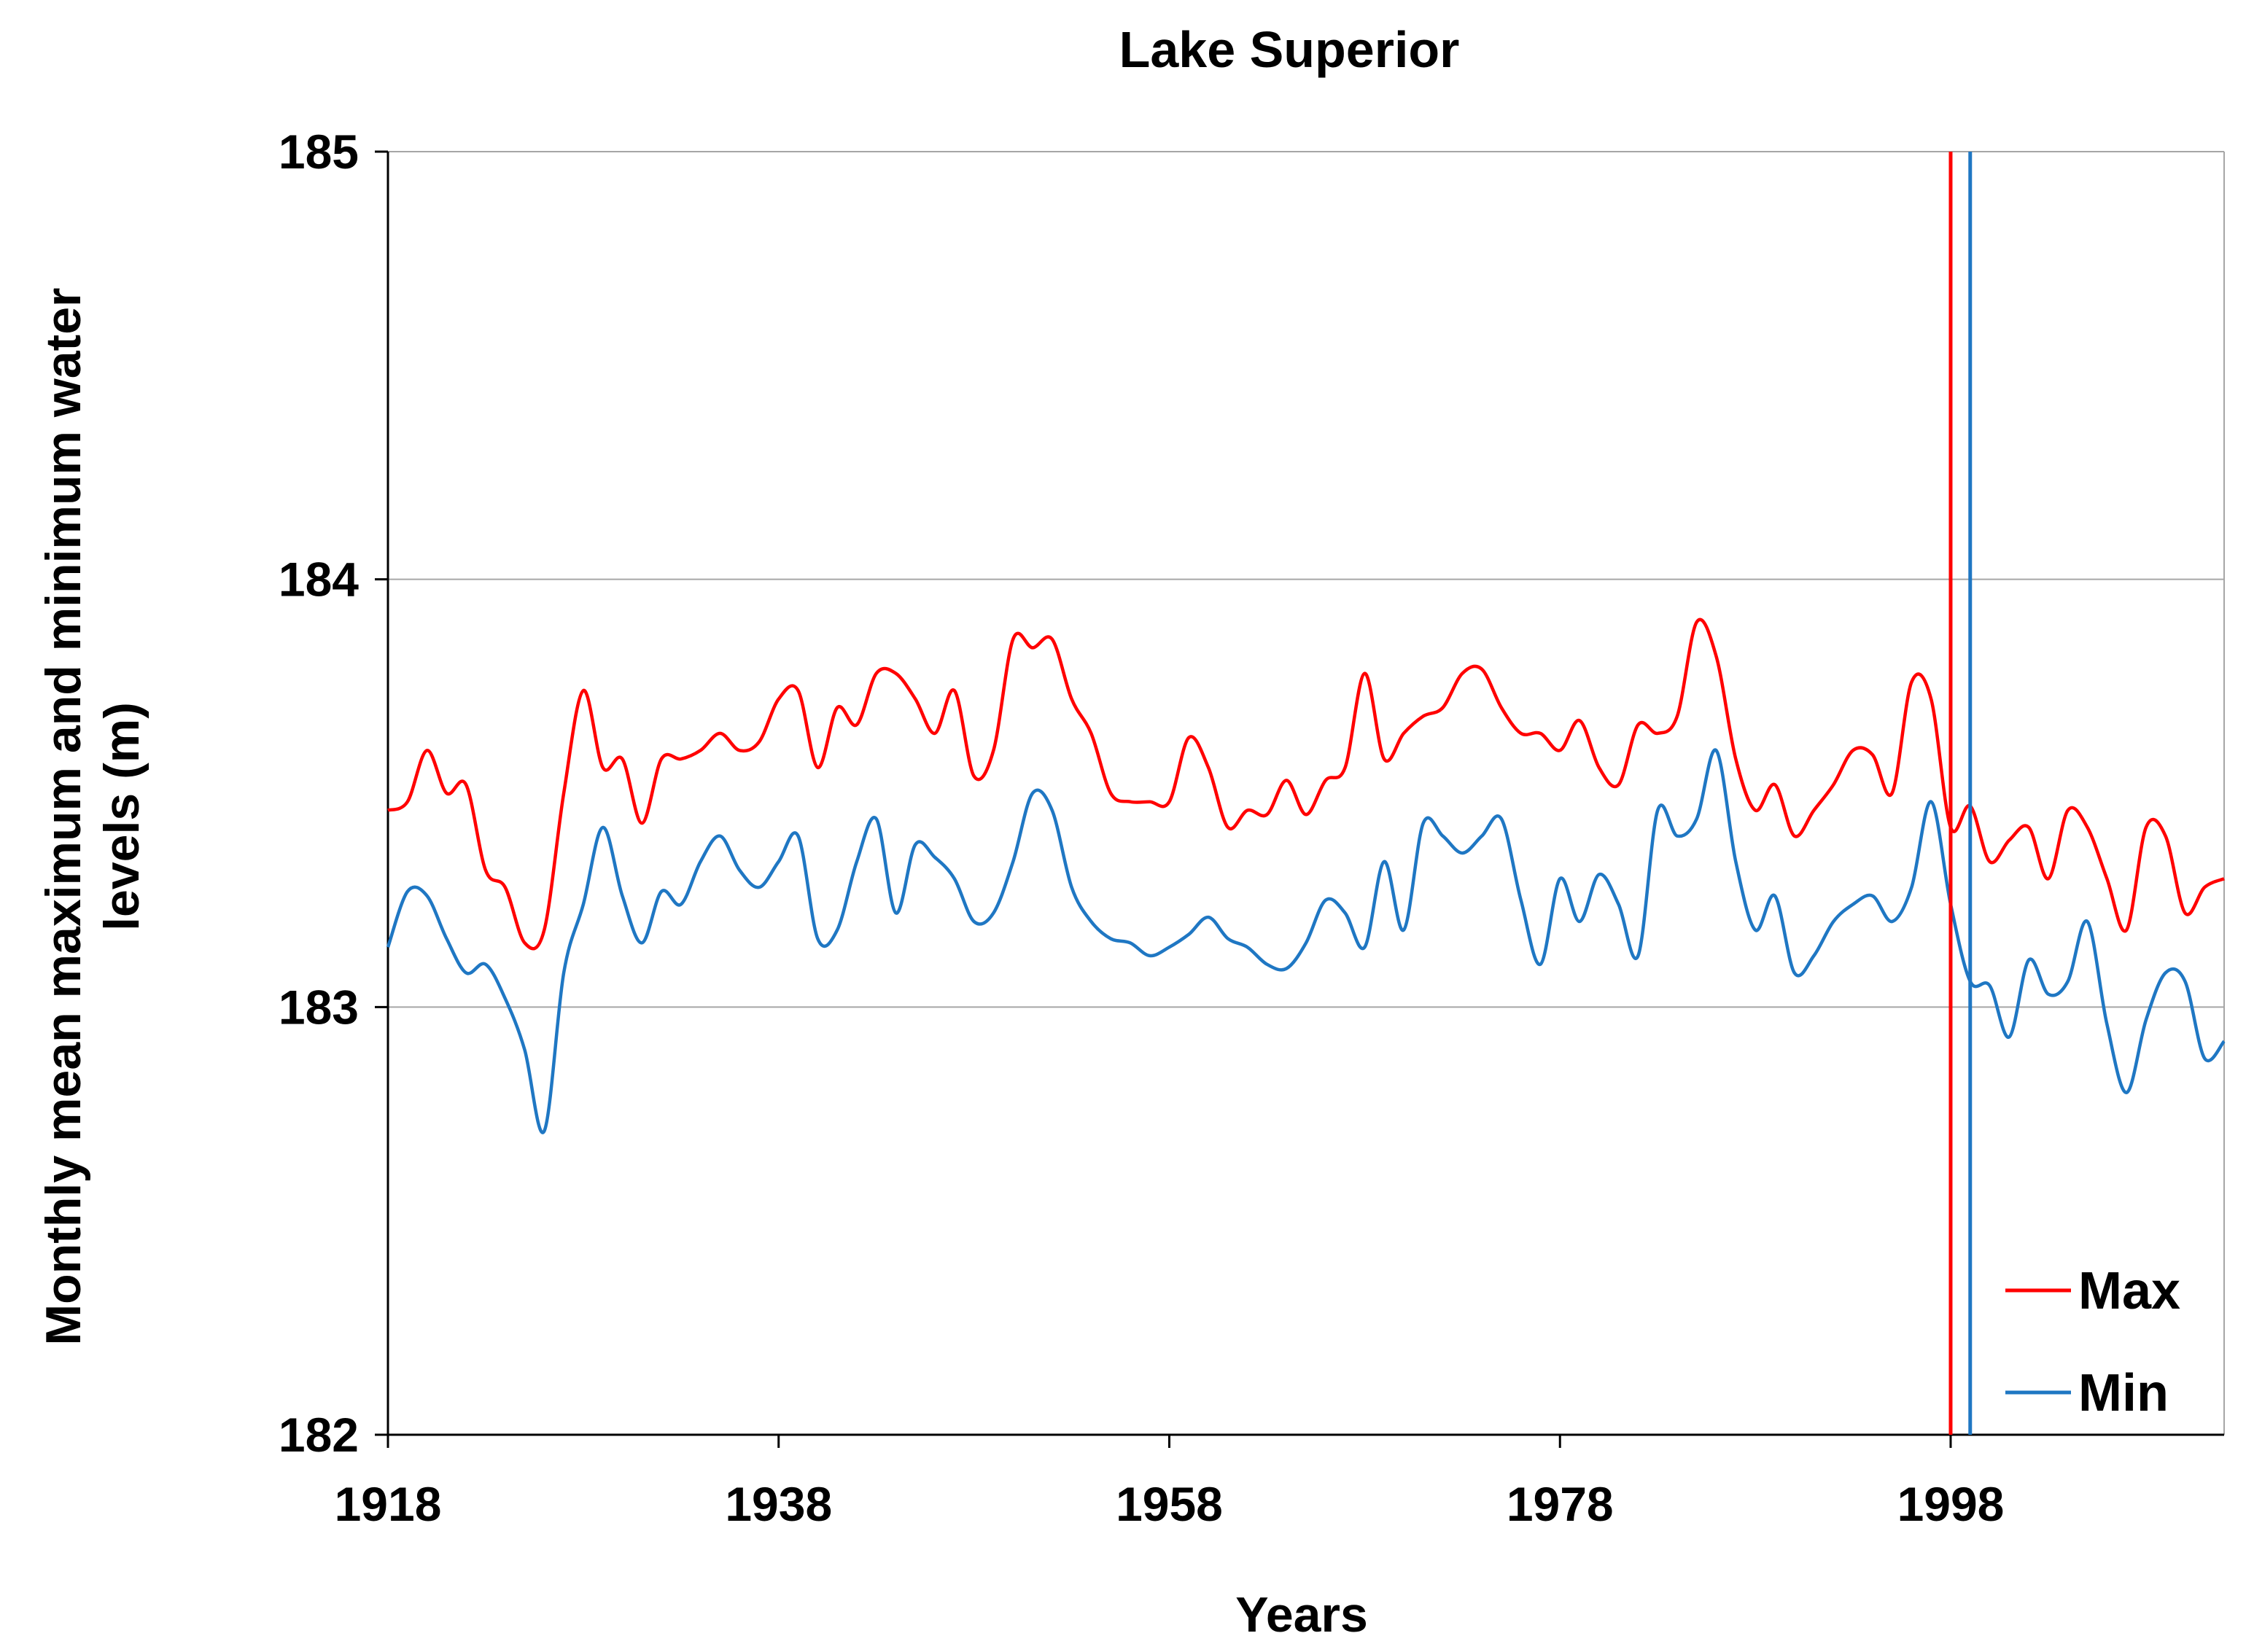 The width and height of the screenshot is (2246, 1652). What do you see at coordinates (2129, 1291) in the screenshot?
I see `legend-max-label: Max` at bounding box center [2129, 1291].